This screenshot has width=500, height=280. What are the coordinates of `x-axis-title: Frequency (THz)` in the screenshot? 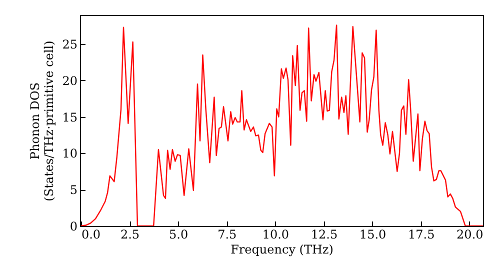 It's located at (282, 249).